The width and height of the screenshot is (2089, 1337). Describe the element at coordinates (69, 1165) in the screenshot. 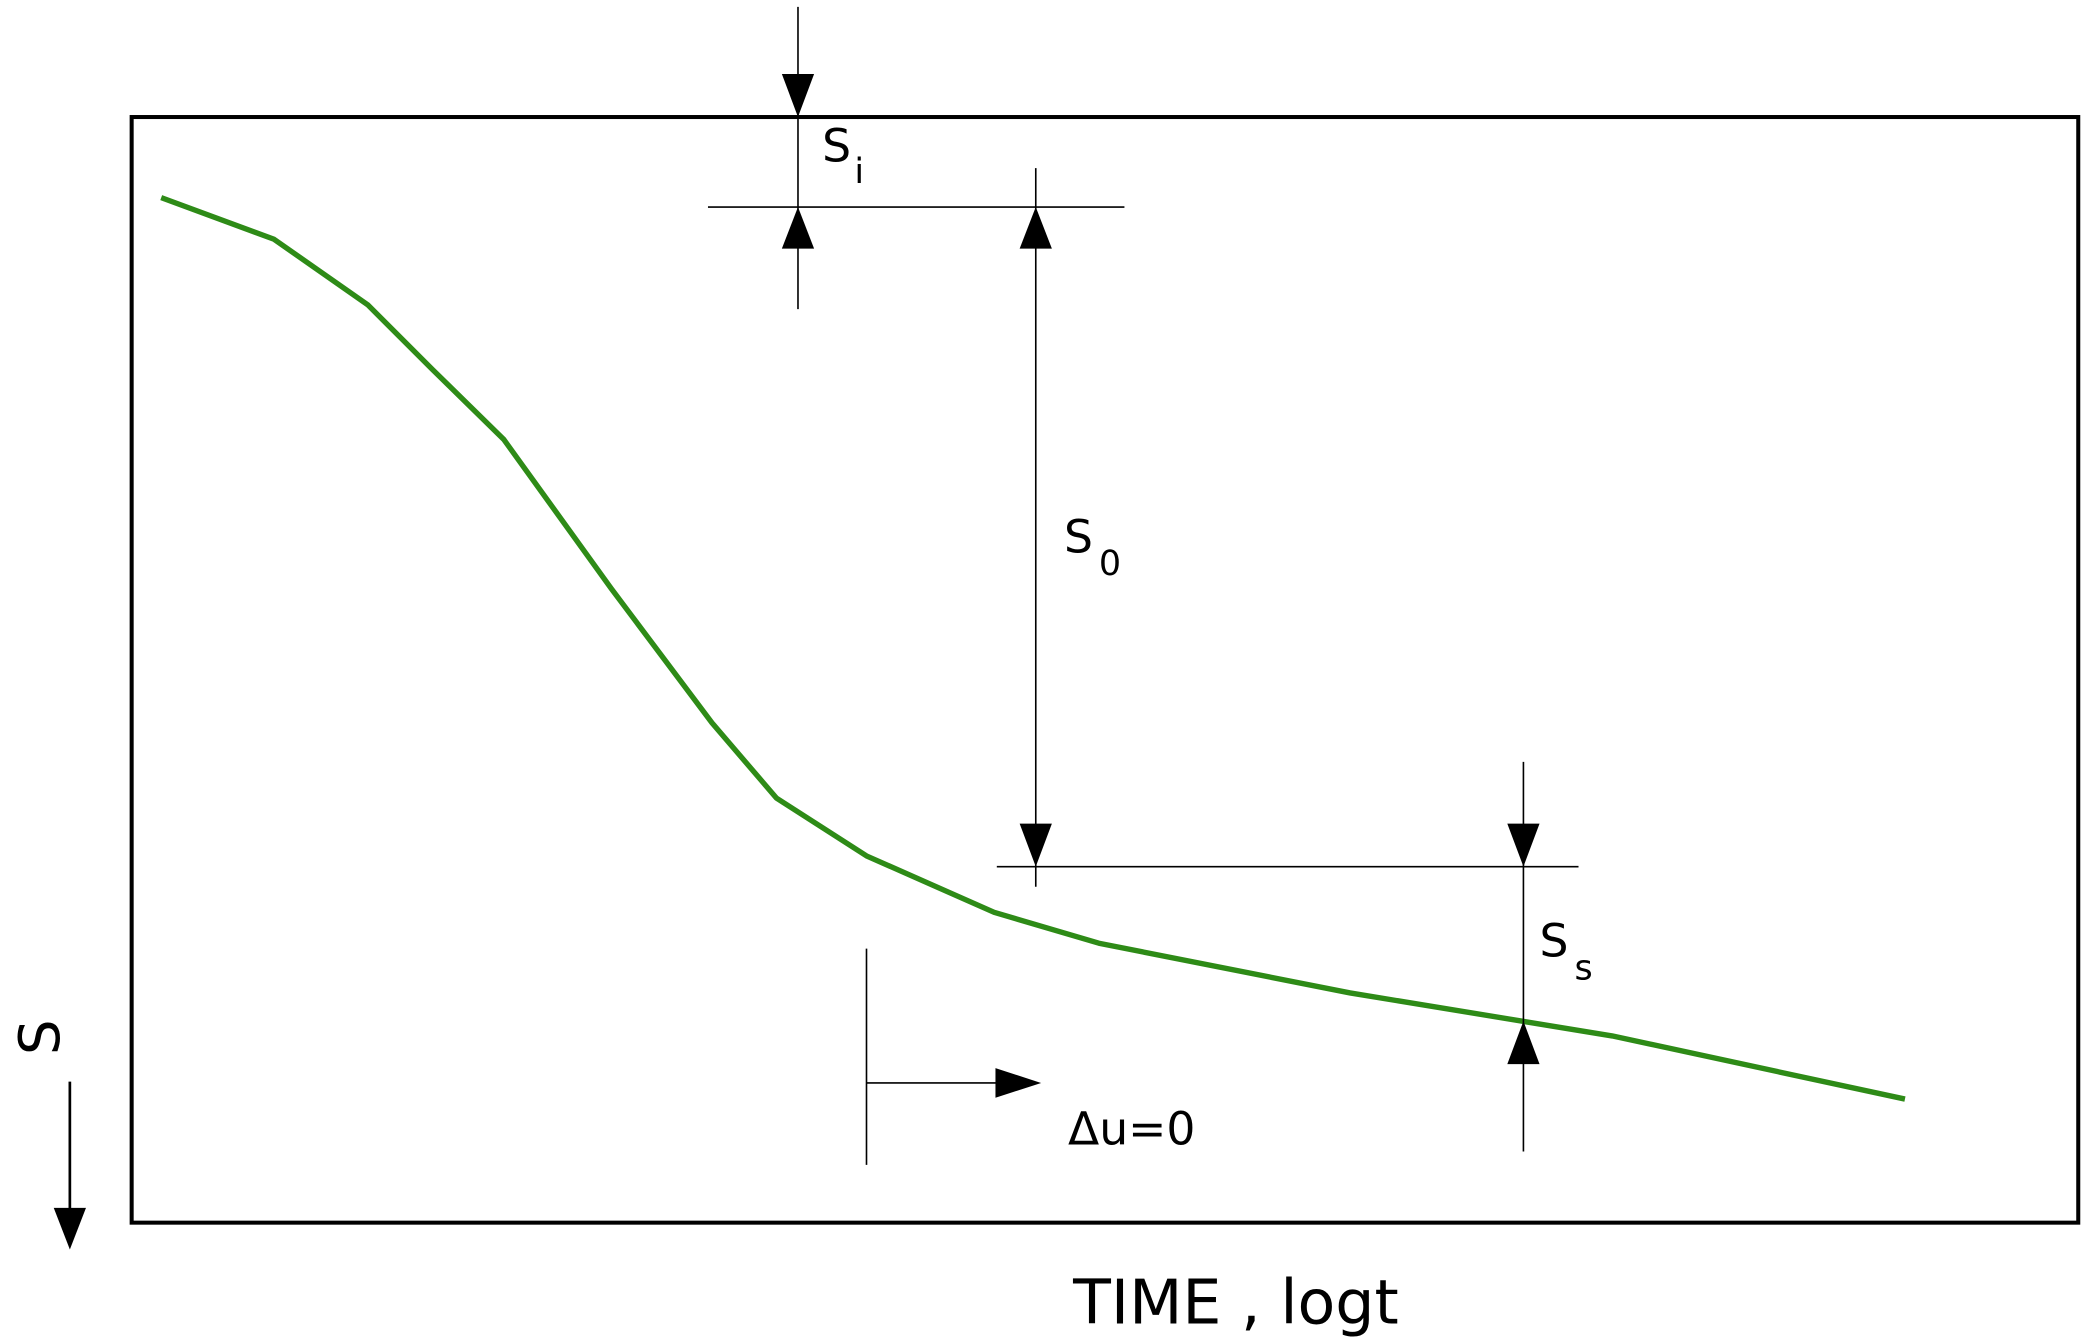

I see `y-axis-arrow` at that location.